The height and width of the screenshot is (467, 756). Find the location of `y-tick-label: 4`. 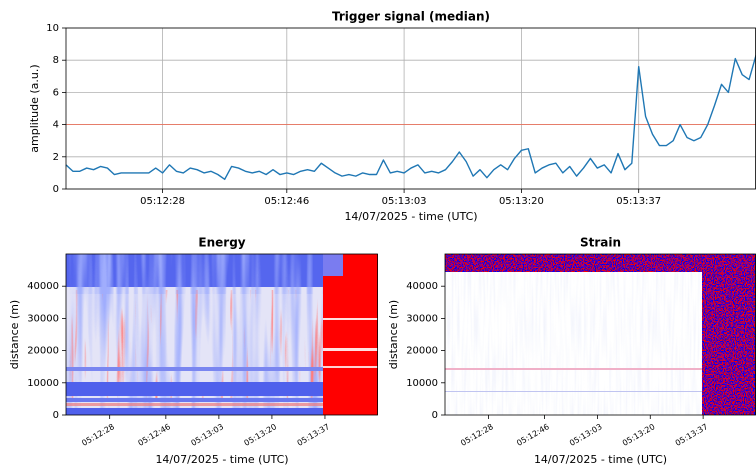

y-tick-label: 4 is located at coordinates (56, 125).